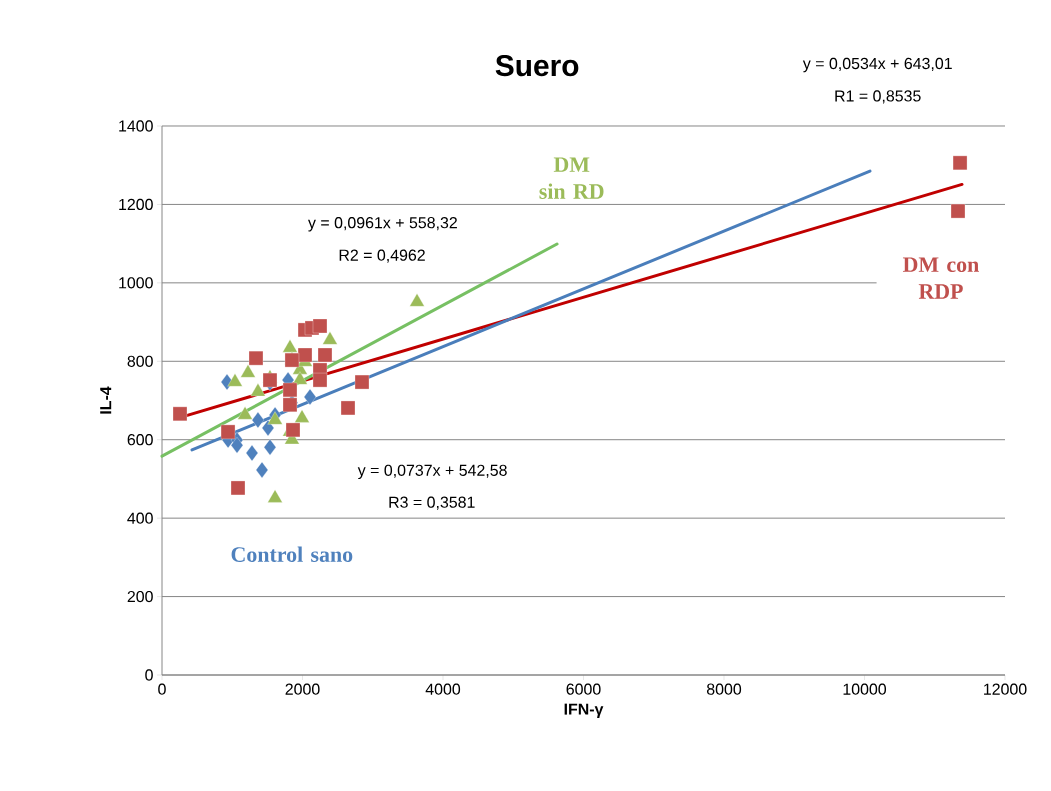 The height and width of the screenshot is (791, 1051). What do you see at coordinates (878, 97) in the screenshot?
I see `text: R1 = 0,8535` at bounding box center [878, 97].